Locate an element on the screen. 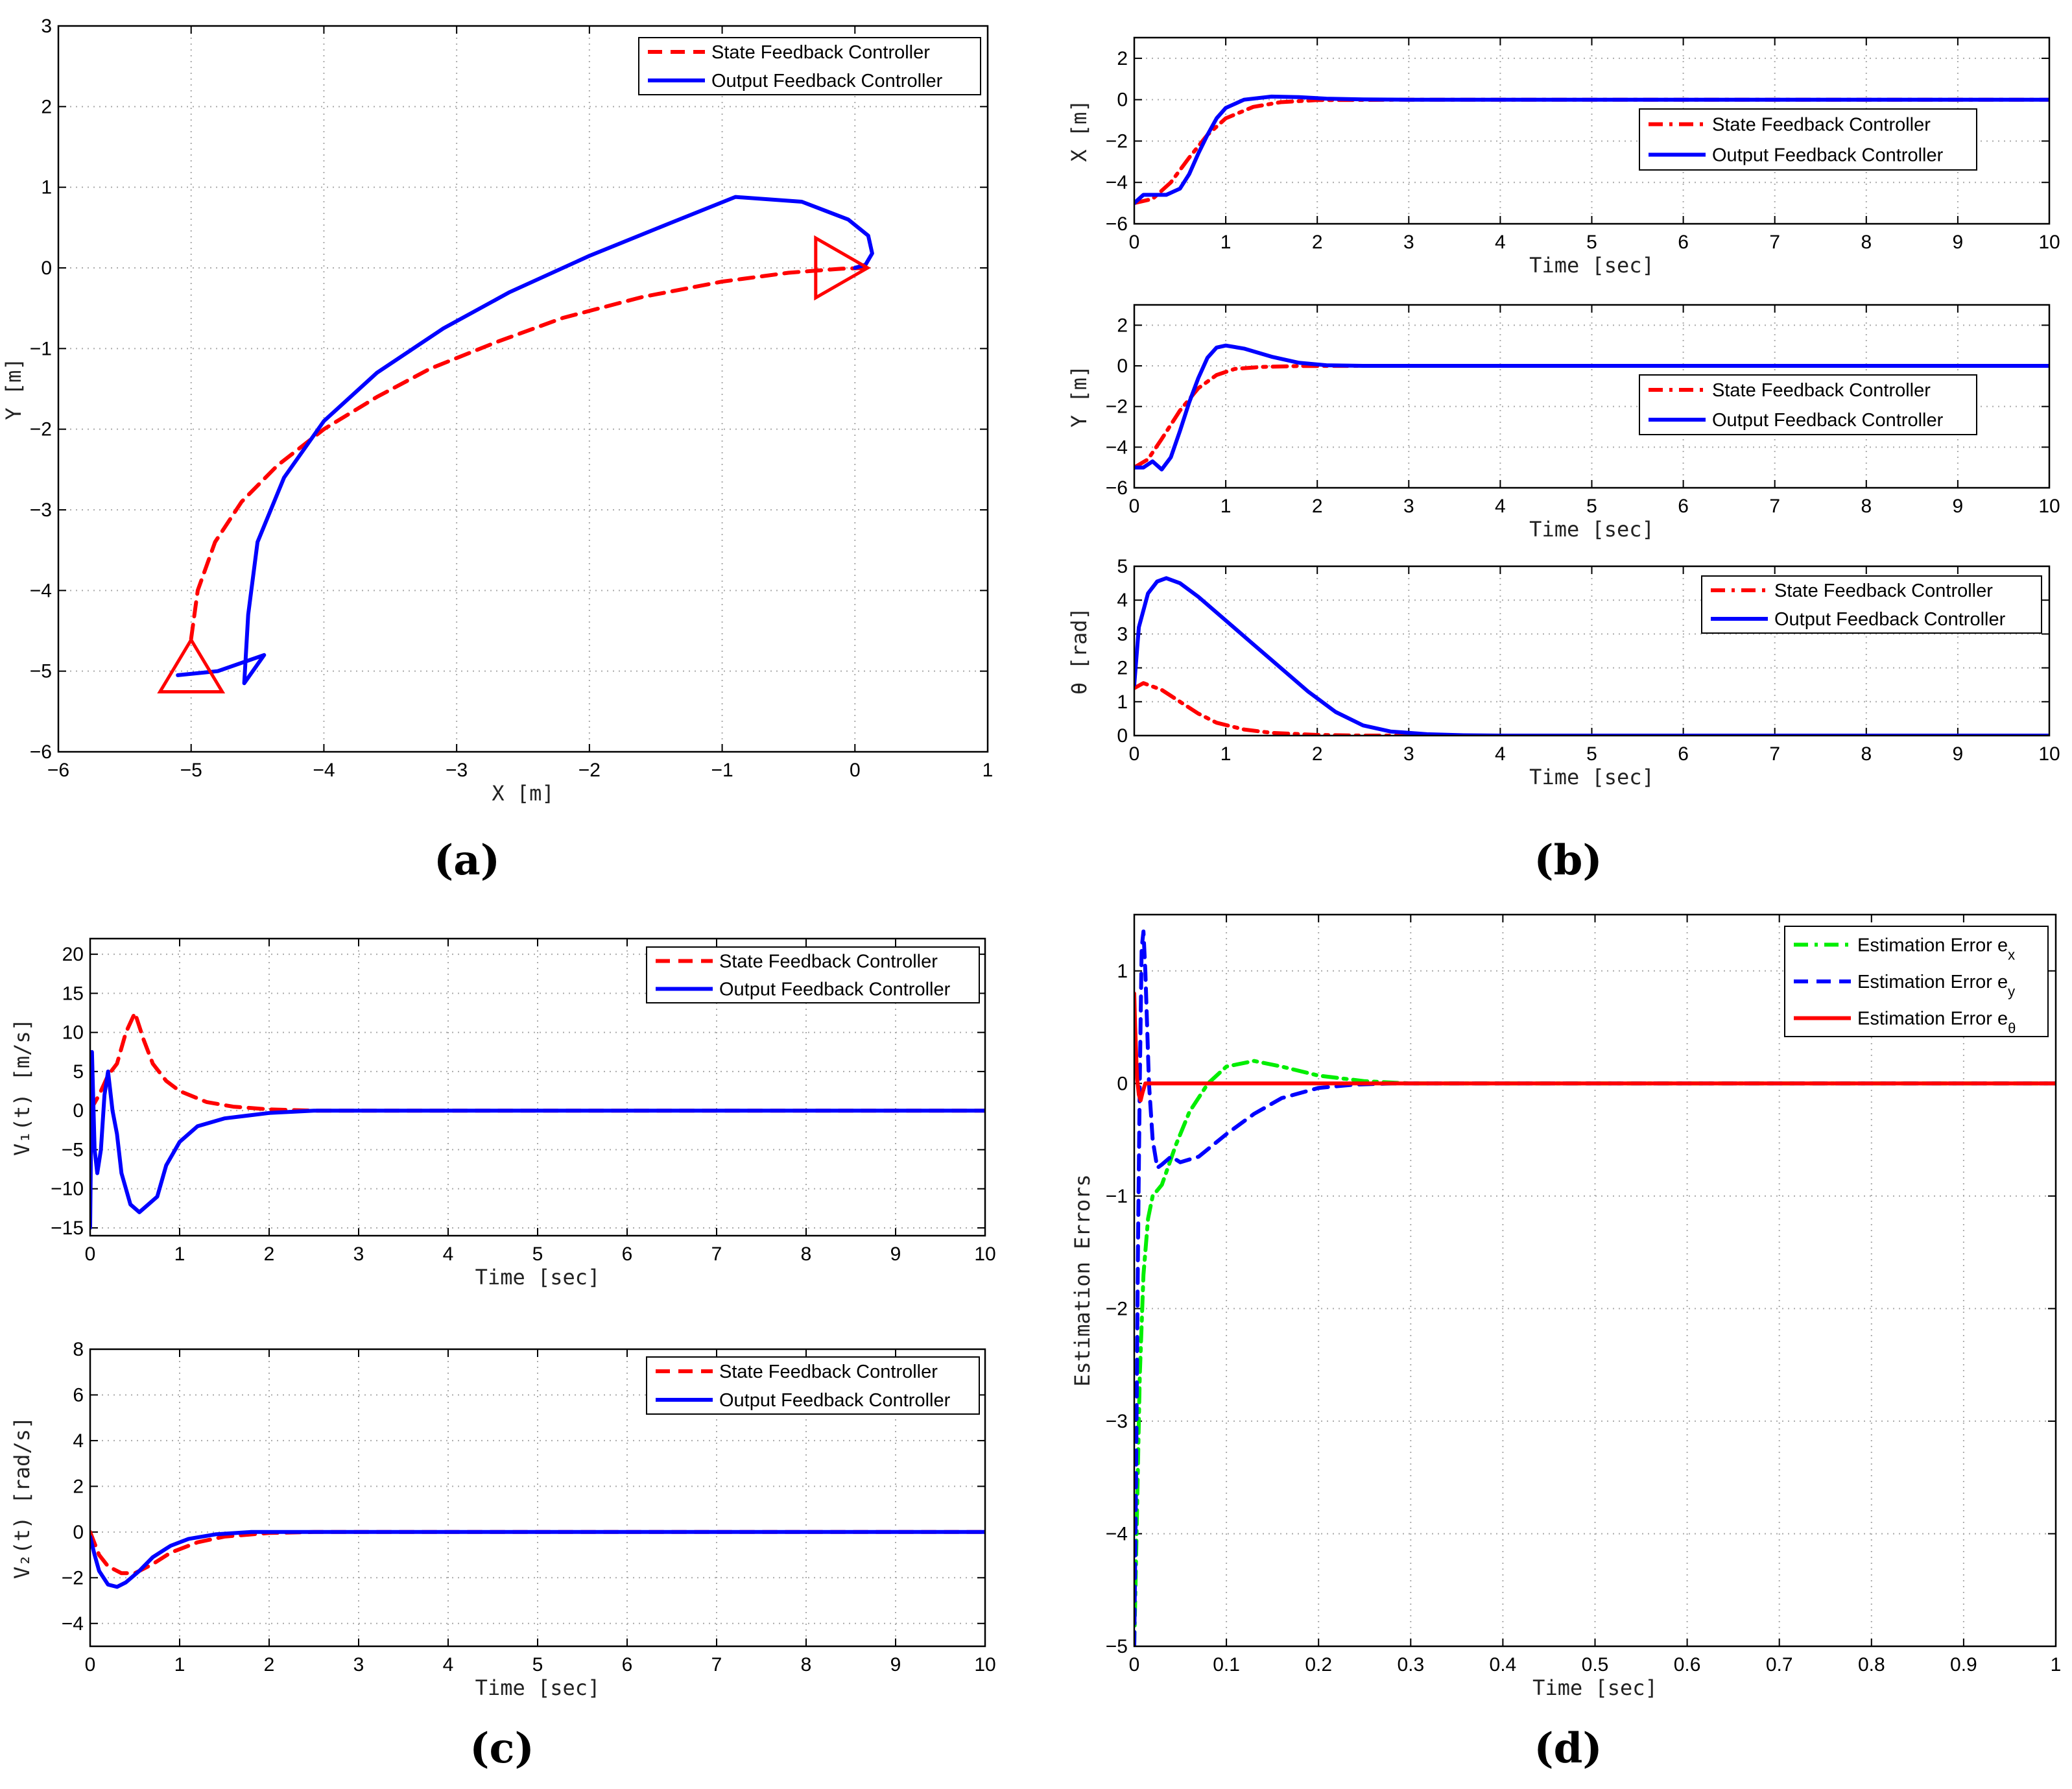 The width and height of the screenshot is (2072, 1789). x-tick-label: 10 is located at coordinates (2049, 754).